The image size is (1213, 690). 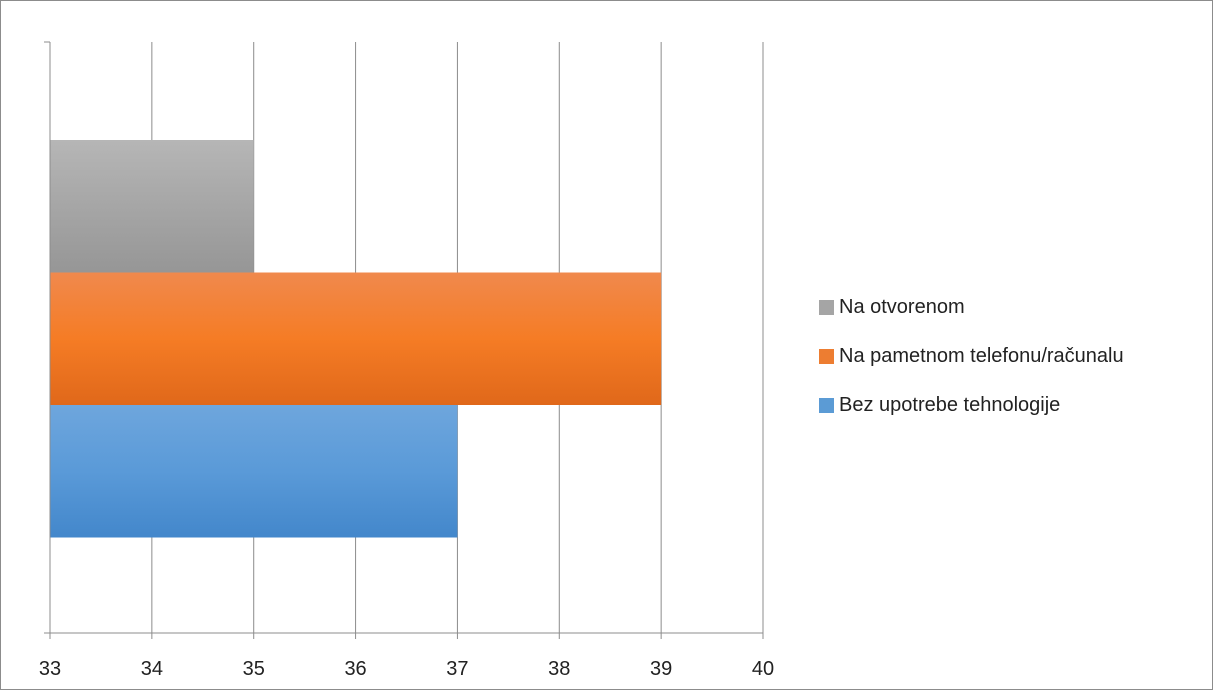 What do you see at coordinates (559, 669) in the screenshot?
I see `x-tick-label: 38` at bounding box center [559, 669].